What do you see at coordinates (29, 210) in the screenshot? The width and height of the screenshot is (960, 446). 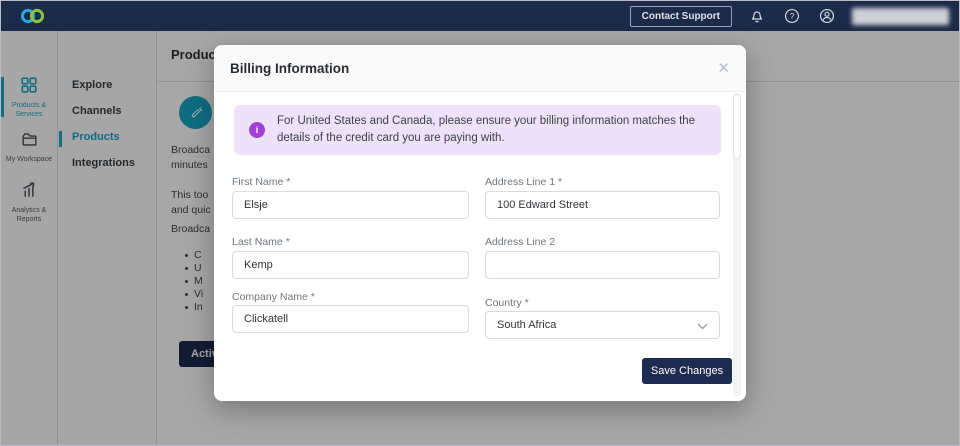 I see `rail-label-line: Analytics &` at bounding box center [29, 210].